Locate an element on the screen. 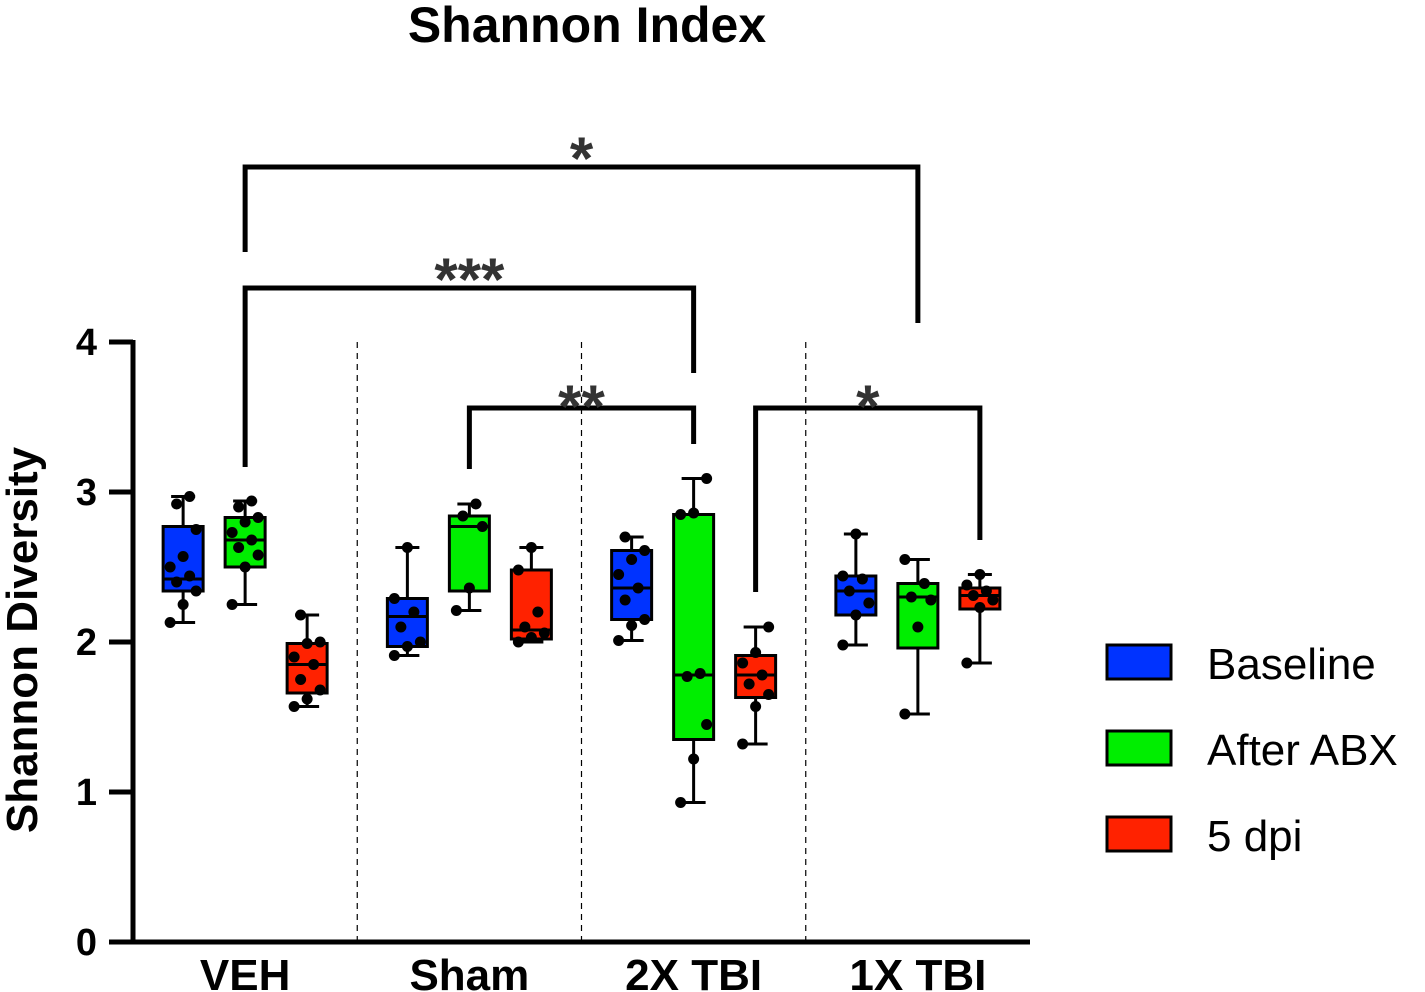  x-tick-label: 1X TBI is located at coordinates (917, 971).